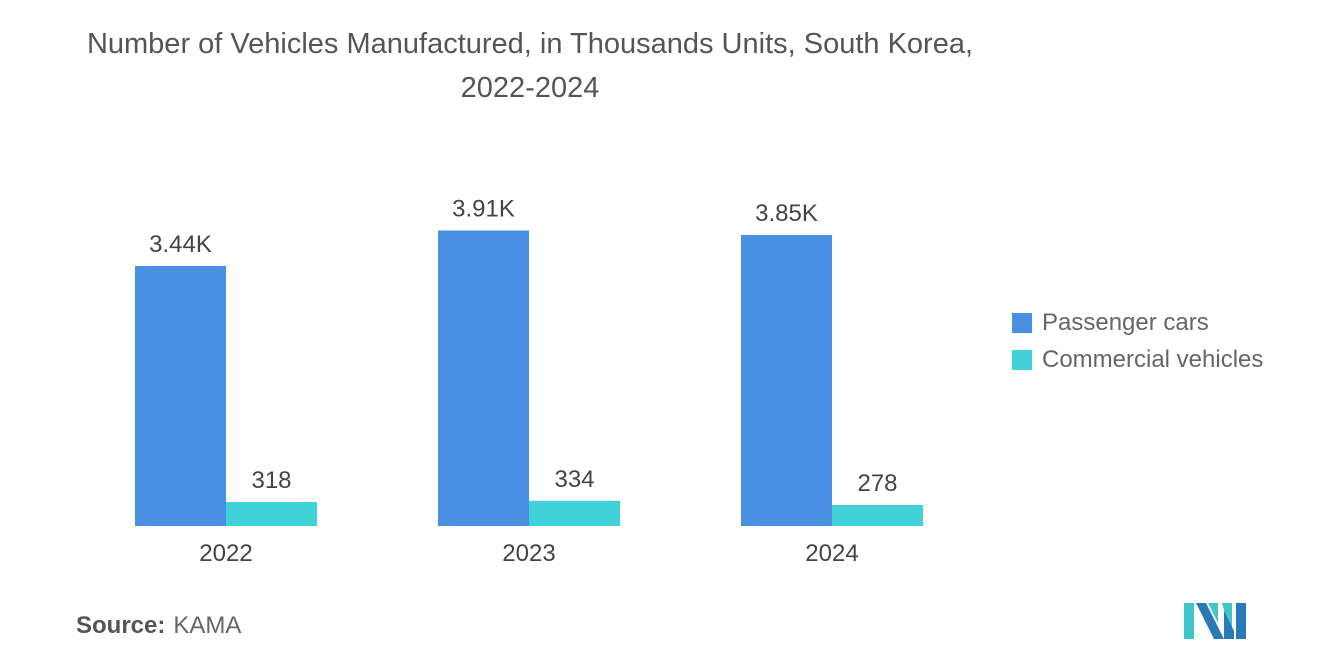 The width and height of the screenshot is (1320, 665). I want to click on legend-label: Passenger cars, so click(1125, 322).